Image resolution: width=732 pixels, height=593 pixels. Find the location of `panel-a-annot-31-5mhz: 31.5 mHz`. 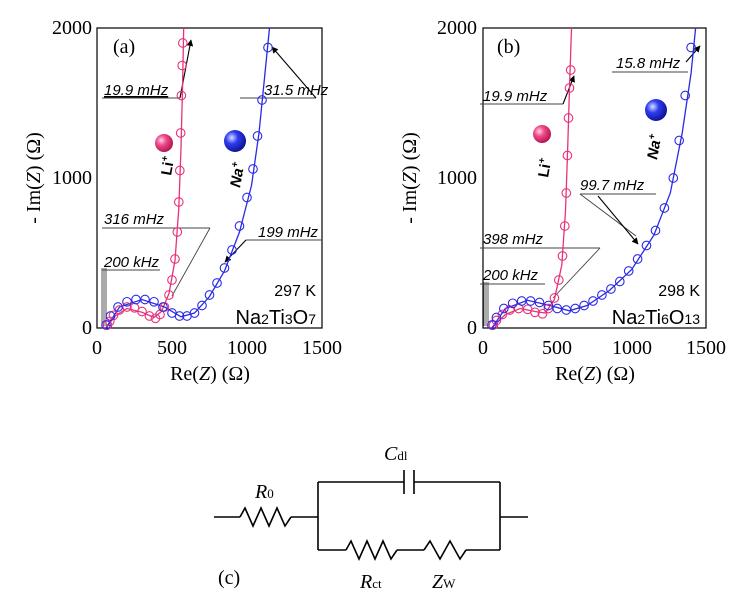

panel-a-annot-31-5mhz: 31.5 mHz is located at coordinates (296, 90).